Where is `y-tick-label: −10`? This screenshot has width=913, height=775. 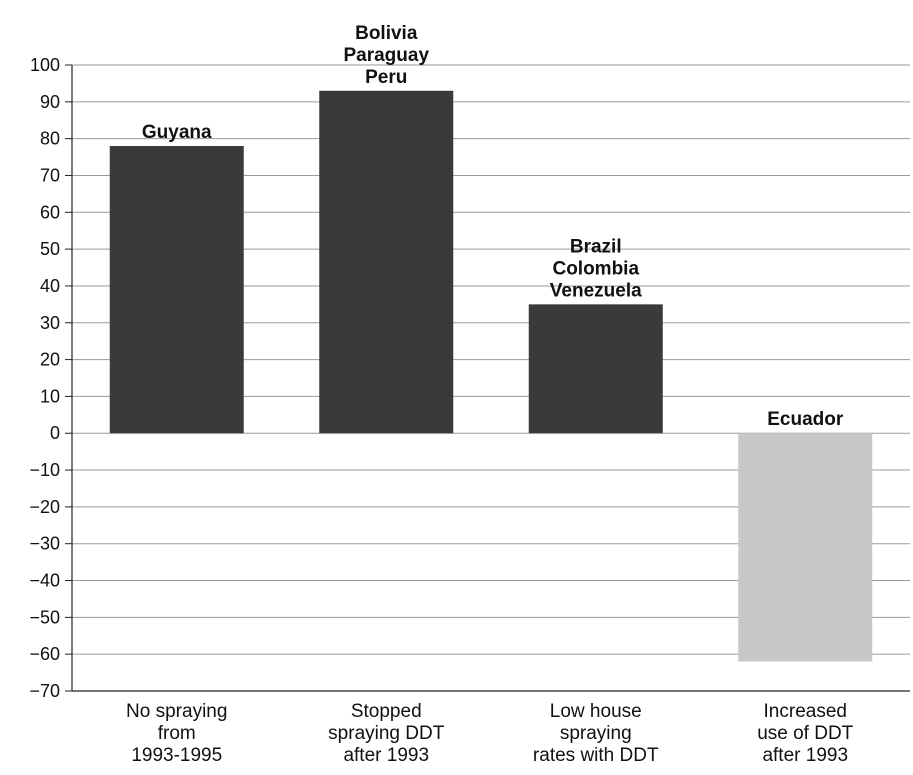 y-tick-label: −10 is located at coordinates (44, 470).